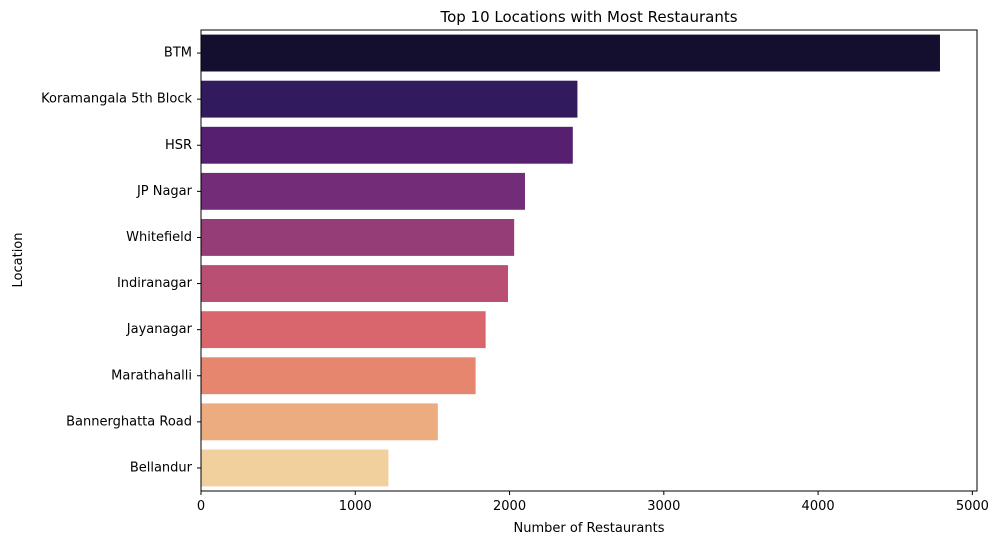  I want to click on y-tick-label: Indiranagar, so click(155, 283).